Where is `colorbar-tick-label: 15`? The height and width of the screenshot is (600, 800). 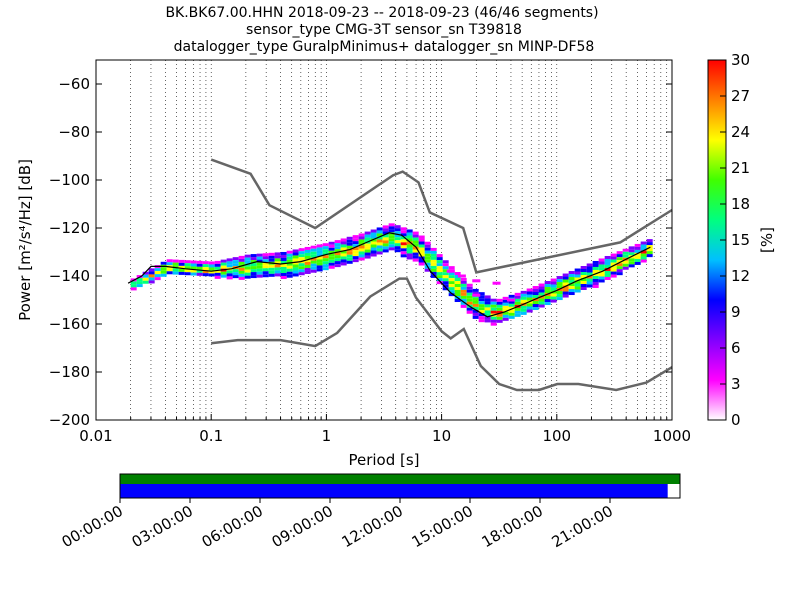 colorbar-tick-label: 15 is located at coordinates (740, 240).